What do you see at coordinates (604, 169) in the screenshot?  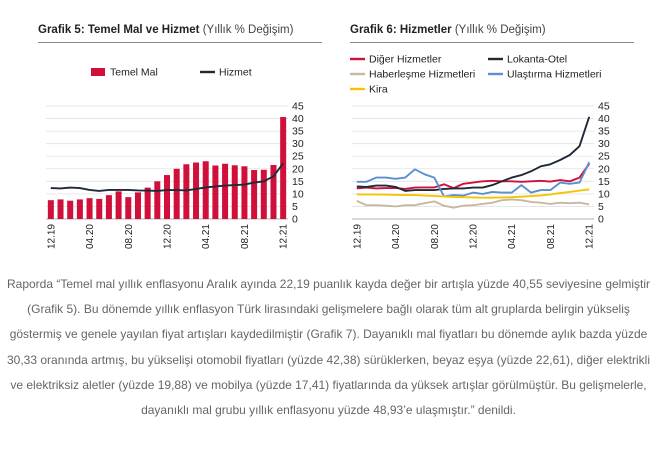 I see `chart6-ytick-label: 20` at bounding box center [604, 169].